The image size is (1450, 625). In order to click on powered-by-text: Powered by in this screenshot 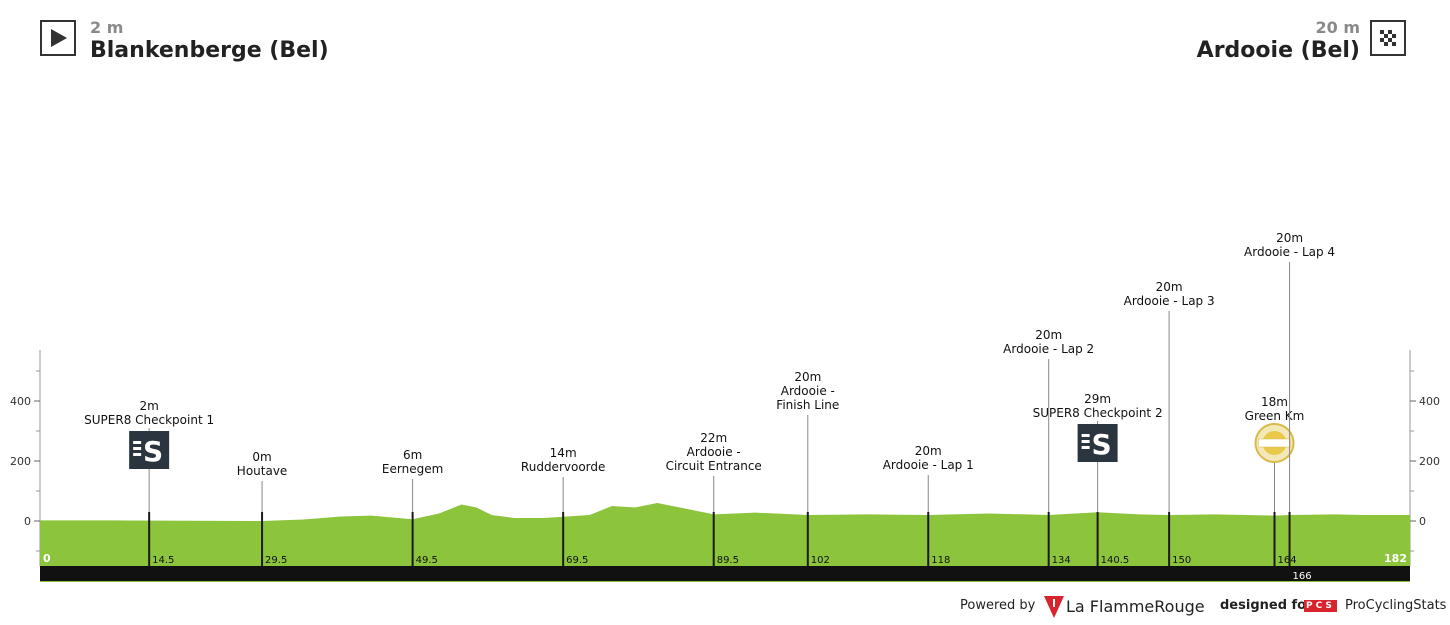, I will do `click(998, 605)`.